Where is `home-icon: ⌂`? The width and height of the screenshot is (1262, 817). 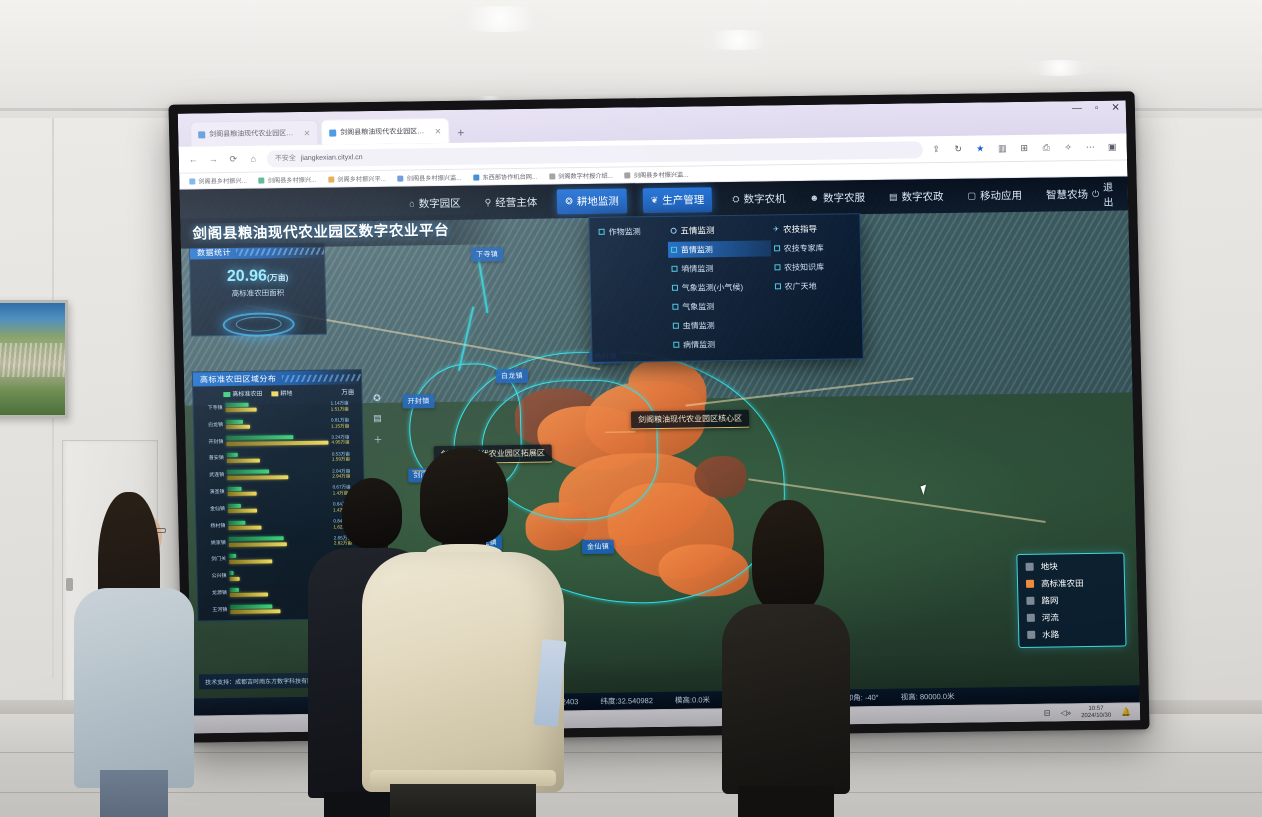 home-icon: ⌂ is located at coordinates (253, 158).